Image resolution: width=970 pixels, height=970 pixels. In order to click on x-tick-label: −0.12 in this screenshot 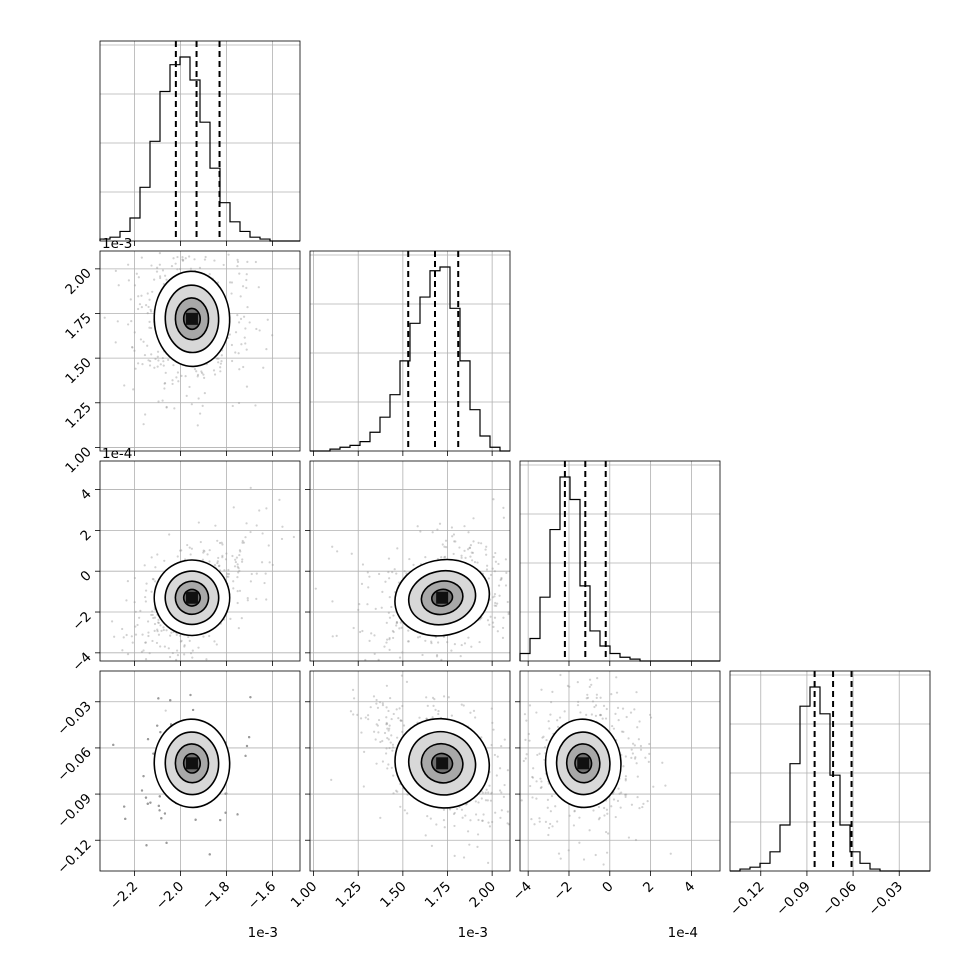, I will do `click(747, 899)`.